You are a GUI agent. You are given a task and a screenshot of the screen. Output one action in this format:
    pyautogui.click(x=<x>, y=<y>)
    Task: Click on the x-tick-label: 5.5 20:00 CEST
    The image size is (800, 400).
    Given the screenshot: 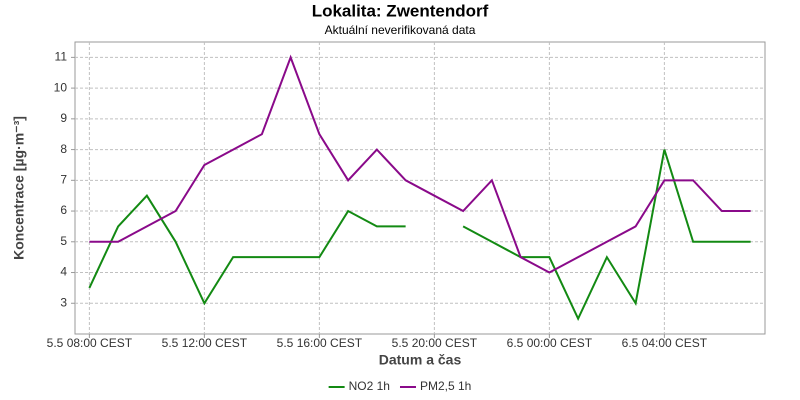 What is the action you would take?
    pyautogui.click(x=435, y=343)
    